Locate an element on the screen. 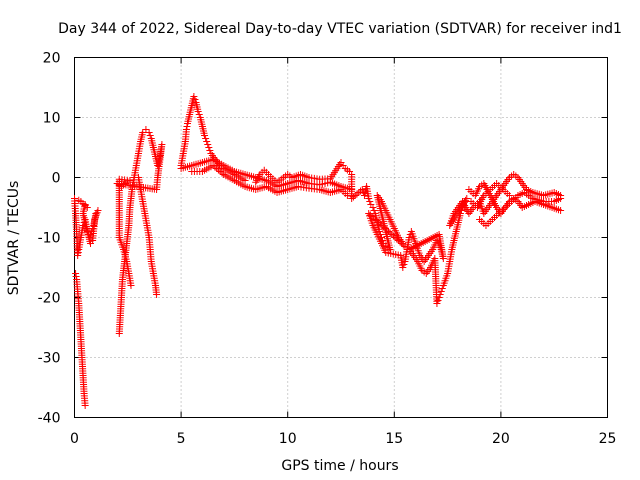  y-tick-label: -10 is located at coordinates (49, 239).